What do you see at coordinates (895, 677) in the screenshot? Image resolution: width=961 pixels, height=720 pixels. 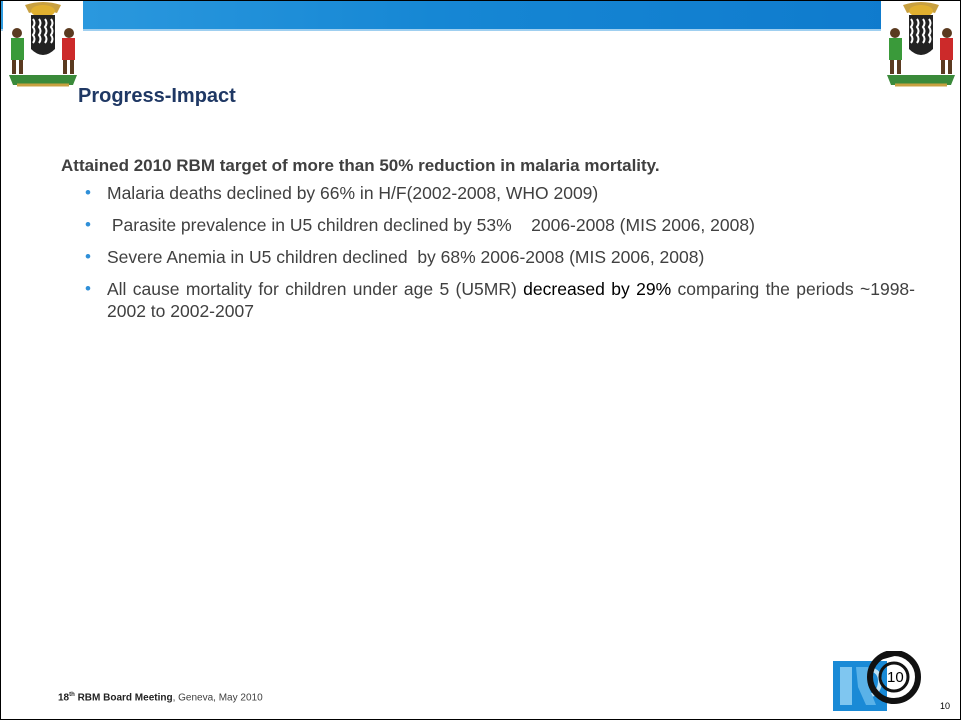 I see `logo-number: 10` at bounding box center [895, 677].